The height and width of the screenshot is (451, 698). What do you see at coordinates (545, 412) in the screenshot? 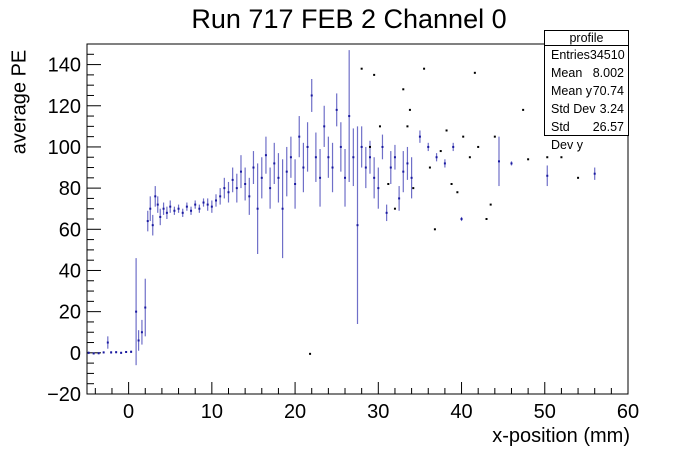
I see `x-tick-label: 50` at bounding box center [545, 412].